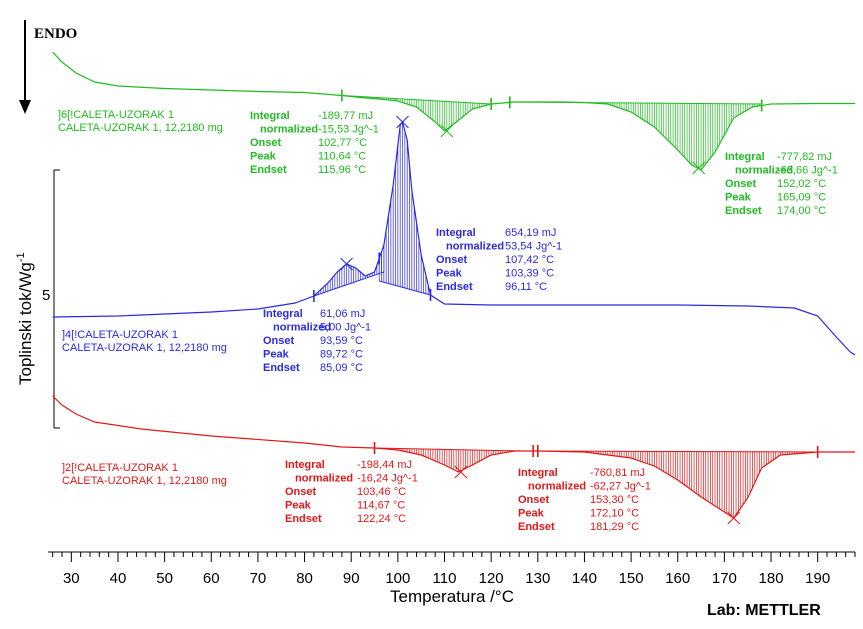 This screenshot has width=863, height=629. What do you see at coordinates (56, 299) in the screenshot?
I see `y-axis` at bounding box center [56, 299].